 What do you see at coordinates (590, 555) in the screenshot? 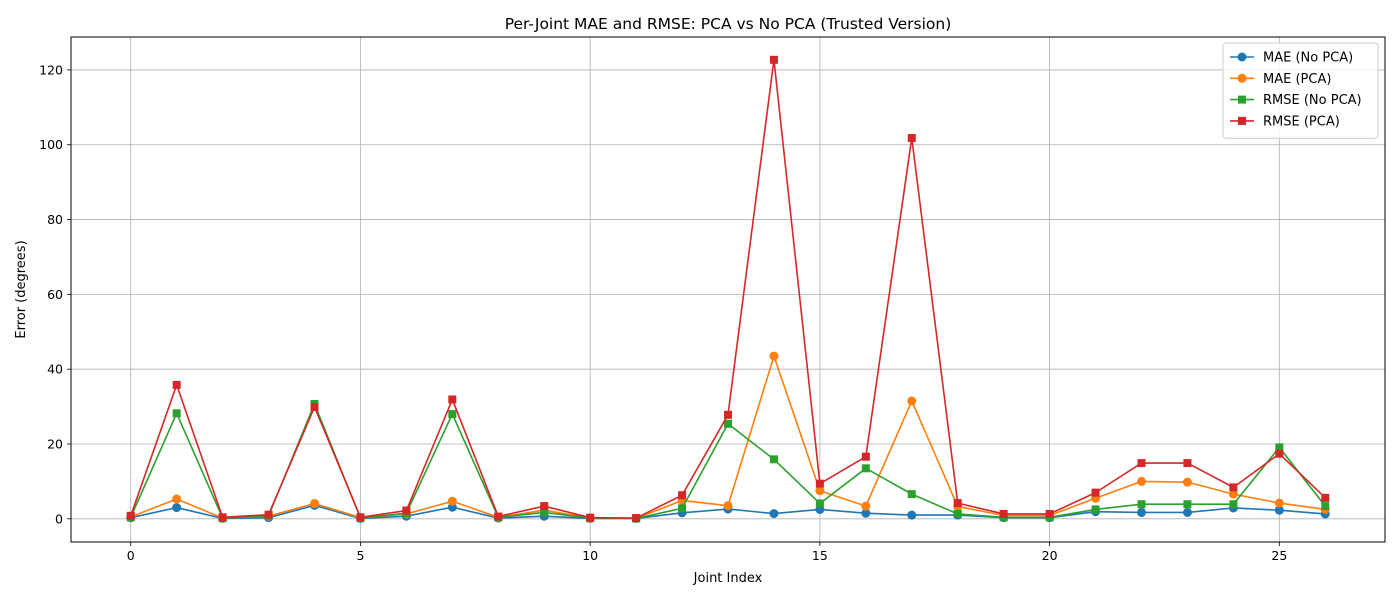
I see `x-tick-label: 10` at bounding box center [590, 555].